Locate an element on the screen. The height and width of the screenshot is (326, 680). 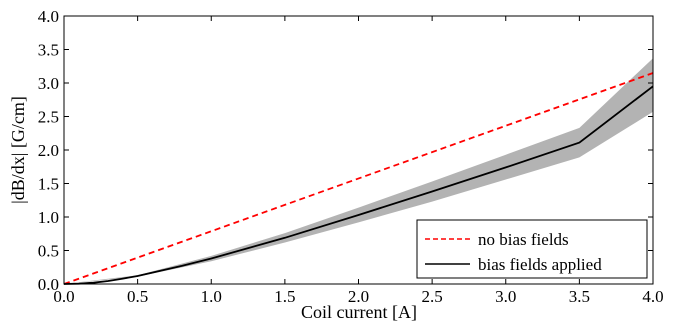
y-tick-label: 4.0 is located at coordinates (48, 16).